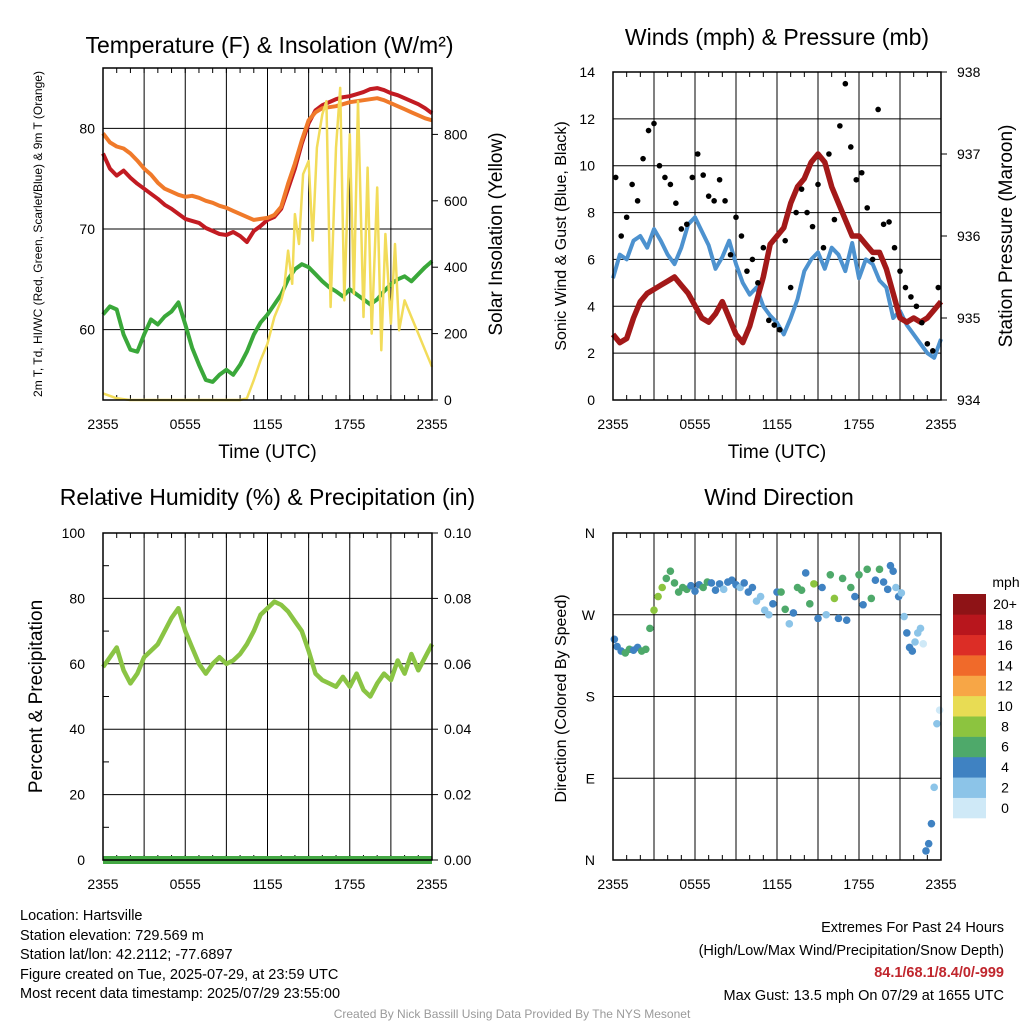  What do you see at coordinates (81, 916) in the screenshot?
I see `location-text: Location: Hartsville` at bounding box center [81, 916].